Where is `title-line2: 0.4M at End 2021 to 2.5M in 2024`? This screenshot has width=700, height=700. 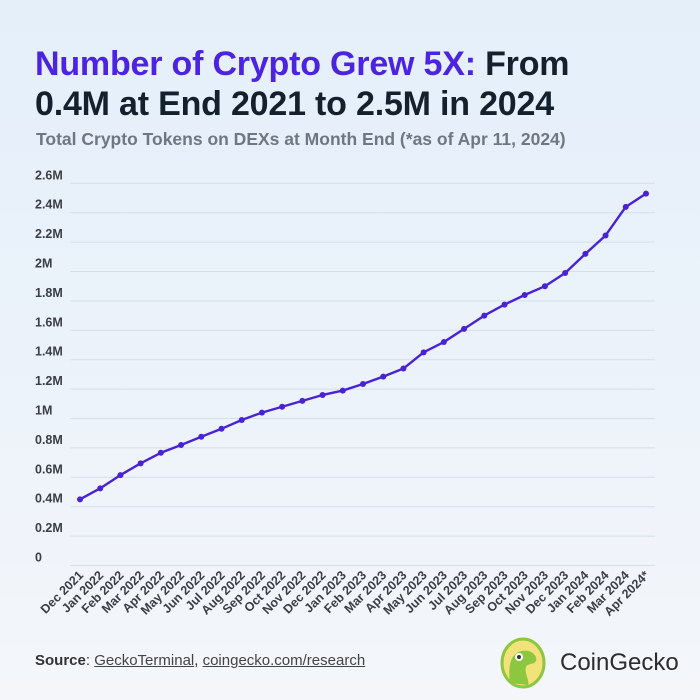
title-line2: 0.4M at End 2021 to 2.5M in 2024 is located at coordinates (294, 104).